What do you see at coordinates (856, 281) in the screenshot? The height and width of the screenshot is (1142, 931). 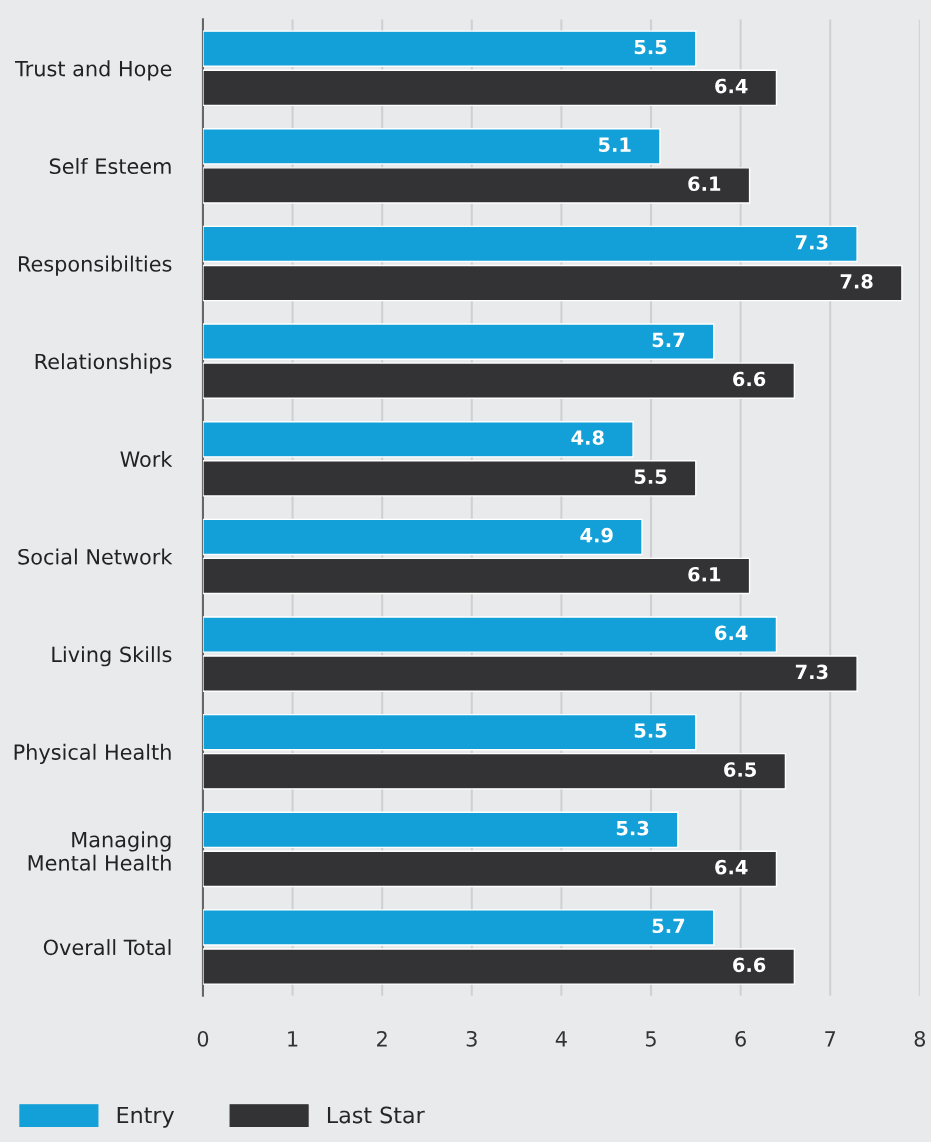 I see `data-label: 7.8` at bounding box center [856, 281].